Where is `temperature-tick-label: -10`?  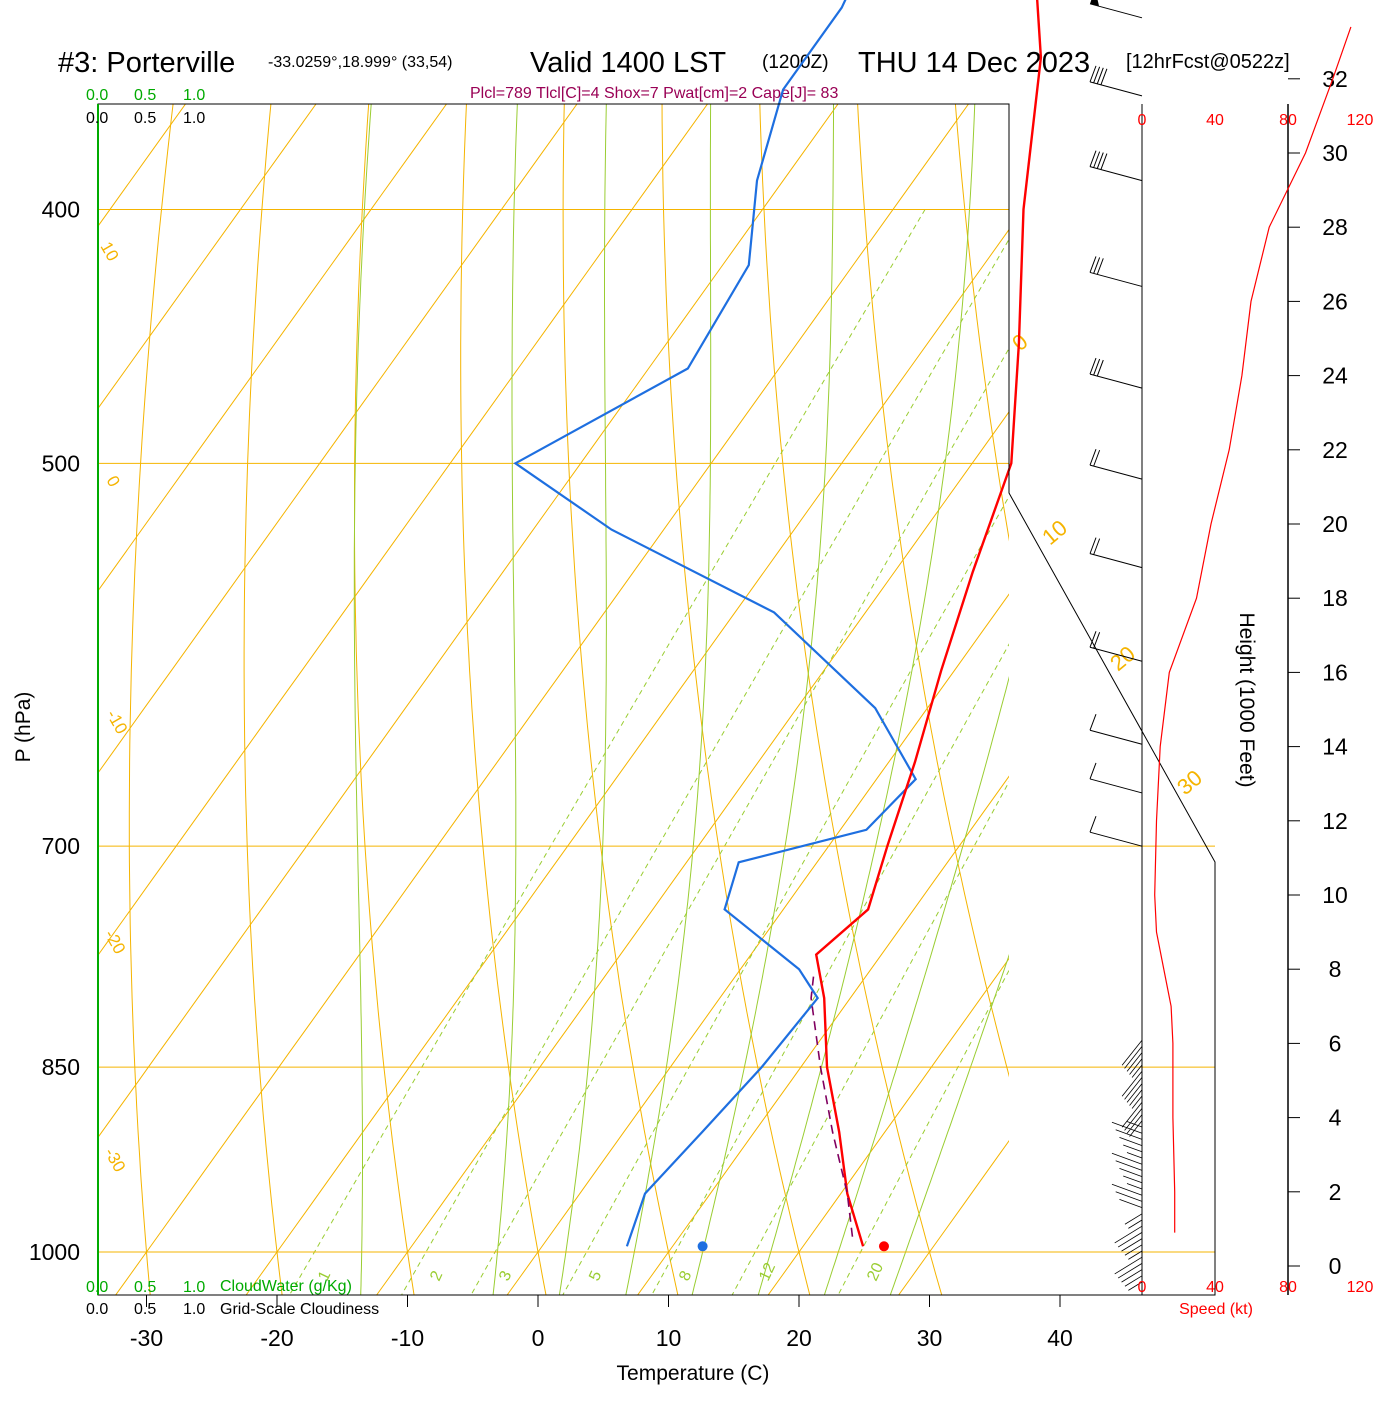 temperature-tick-label: -10 is located at coordinates (407, 1338).